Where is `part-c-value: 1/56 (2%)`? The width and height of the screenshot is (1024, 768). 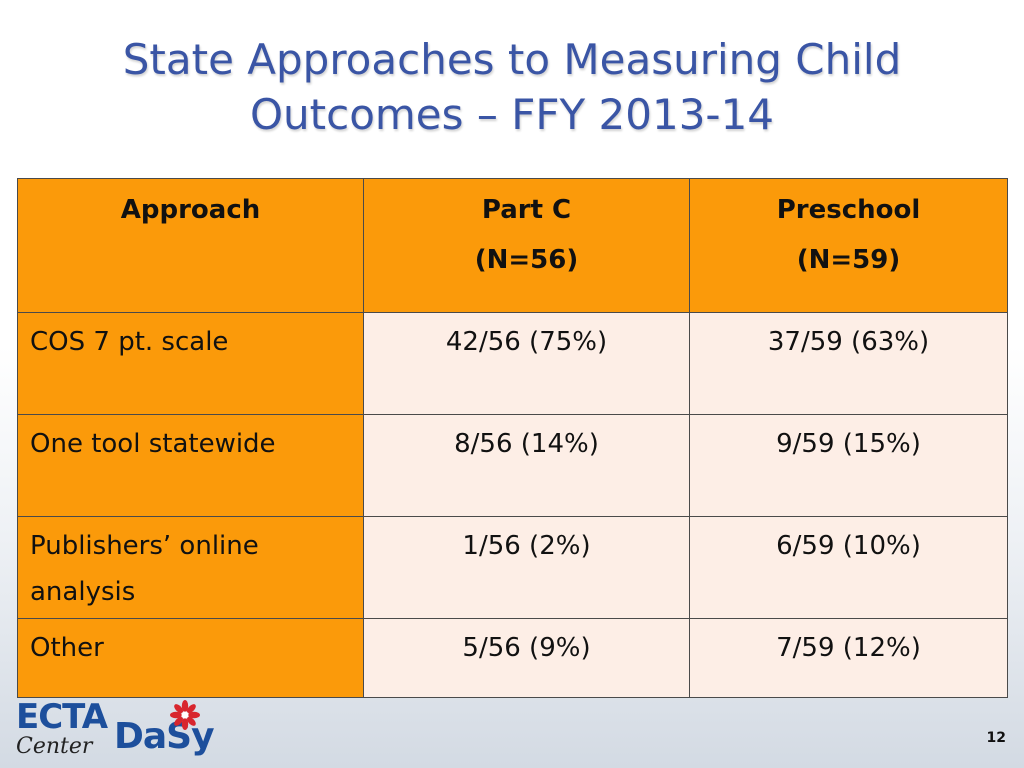 part-c-value: 1/56 (2%) is located at coordinates (526, 567).